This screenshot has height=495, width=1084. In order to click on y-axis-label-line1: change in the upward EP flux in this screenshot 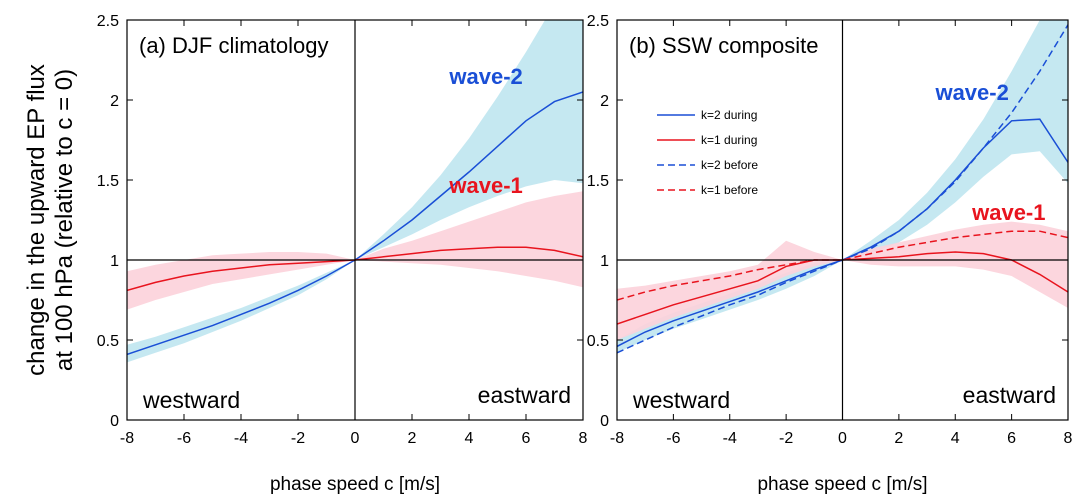, I will do `click(36, 220)`.